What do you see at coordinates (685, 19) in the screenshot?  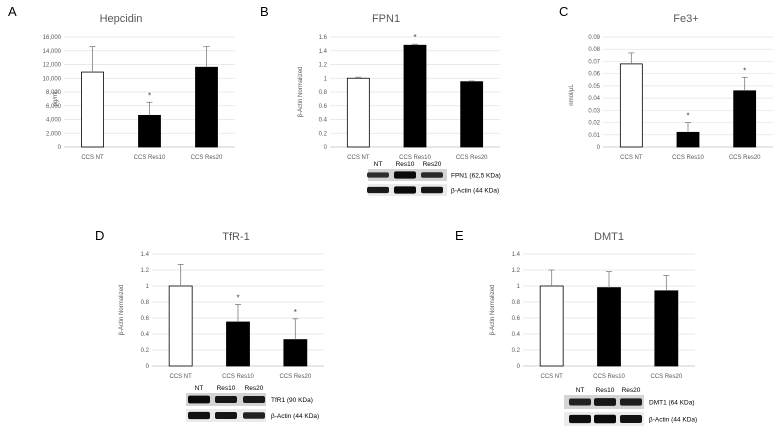 I see `chart-title: Fe3+` at bounding box center [685, 19].